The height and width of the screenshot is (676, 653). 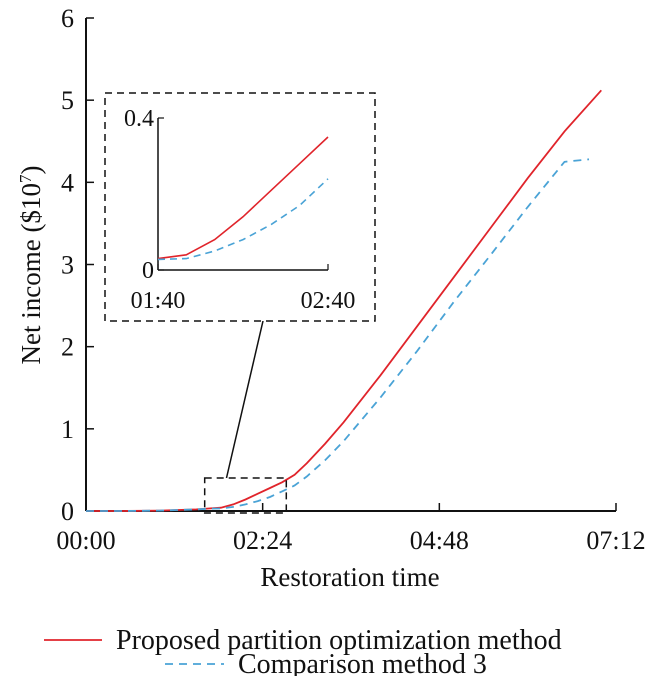 What do you see at coordinates (351, 529) in the screenshot?
I see `x-ticks: 00:00 02:24 04:48 07:12` at bounding box center [351, 529].